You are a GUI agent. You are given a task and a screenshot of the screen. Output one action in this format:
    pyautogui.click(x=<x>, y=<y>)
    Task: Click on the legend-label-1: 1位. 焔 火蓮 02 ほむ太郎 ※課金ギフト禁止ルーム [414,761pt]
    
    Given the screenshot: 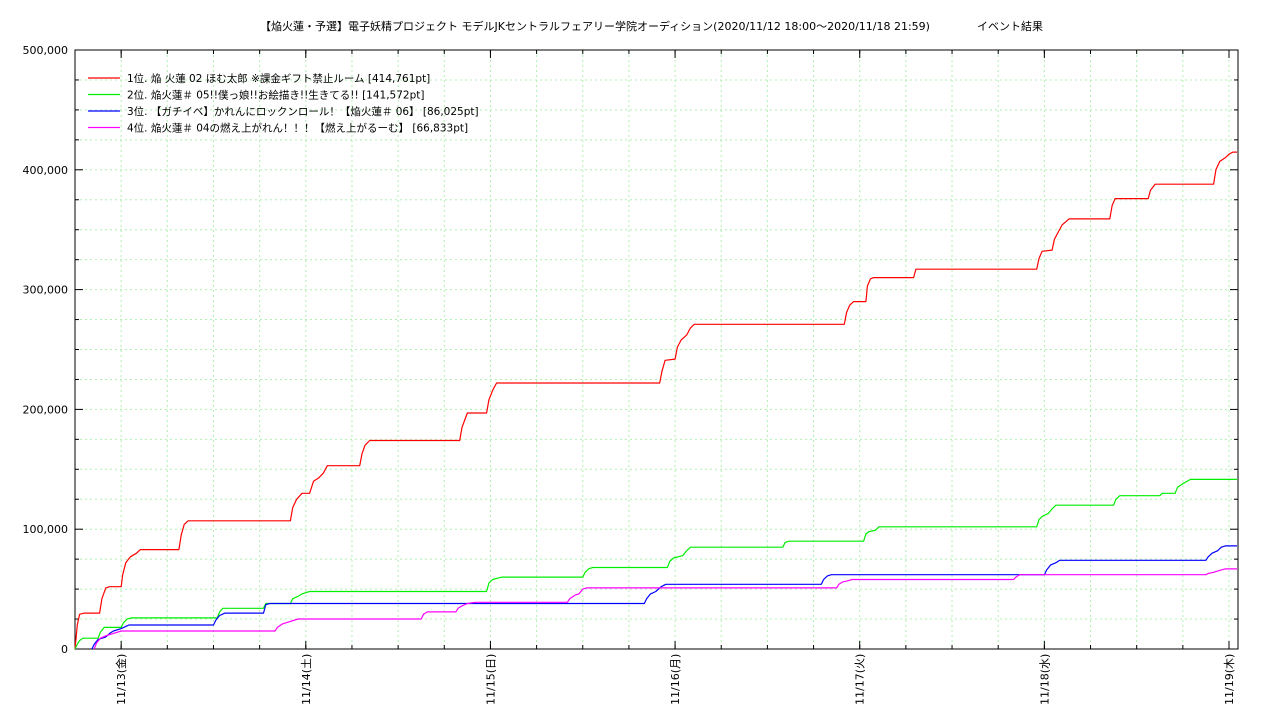 What is the action you would take?
    pyautogui.click(x=278, y=78)
    